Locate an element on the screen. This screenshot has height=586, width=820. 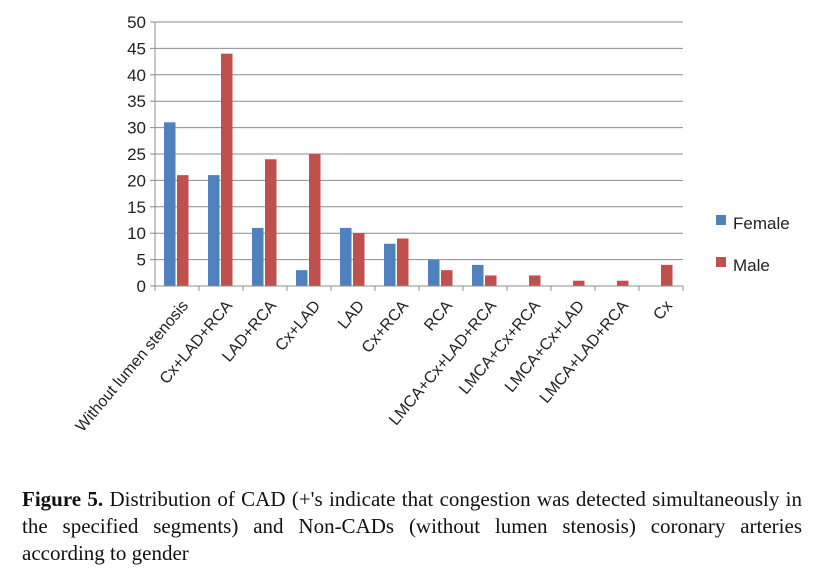
legend-label-female: Female is located at coordinates (761, 223).